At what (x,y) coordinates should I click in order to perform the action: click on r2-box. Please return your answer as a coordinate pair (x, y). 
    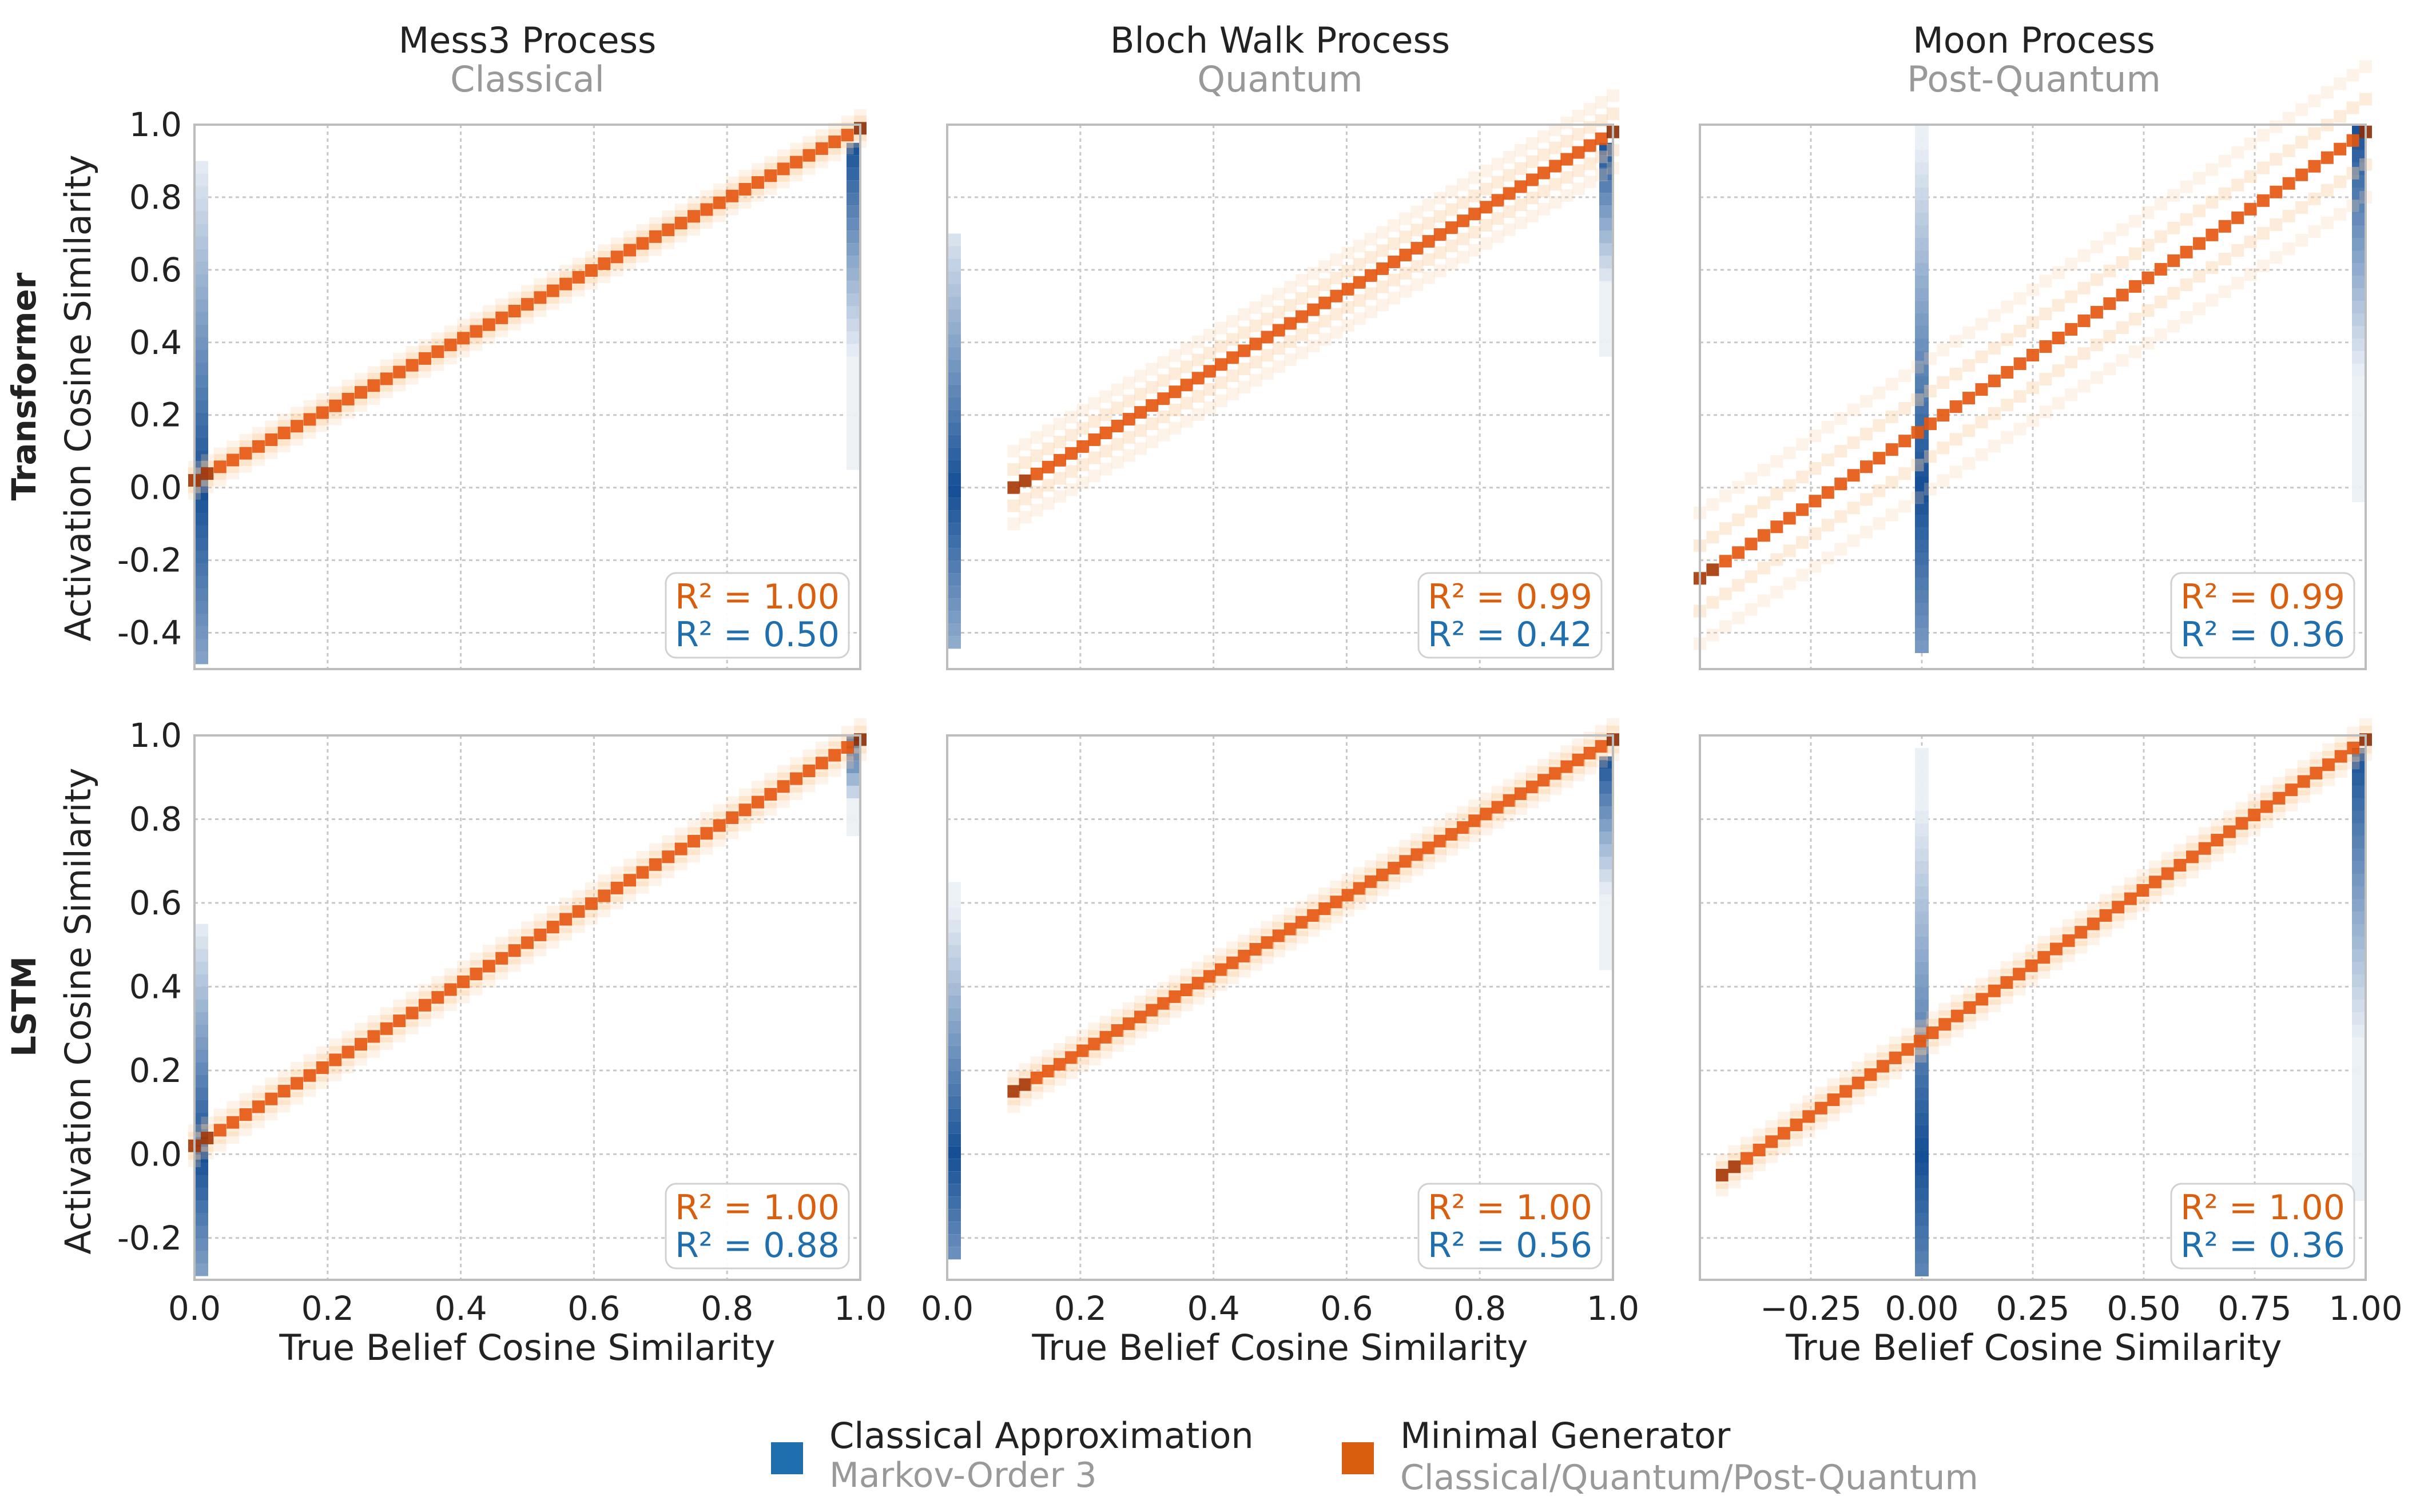
    Looking at the image, I should click on (757, 1226).